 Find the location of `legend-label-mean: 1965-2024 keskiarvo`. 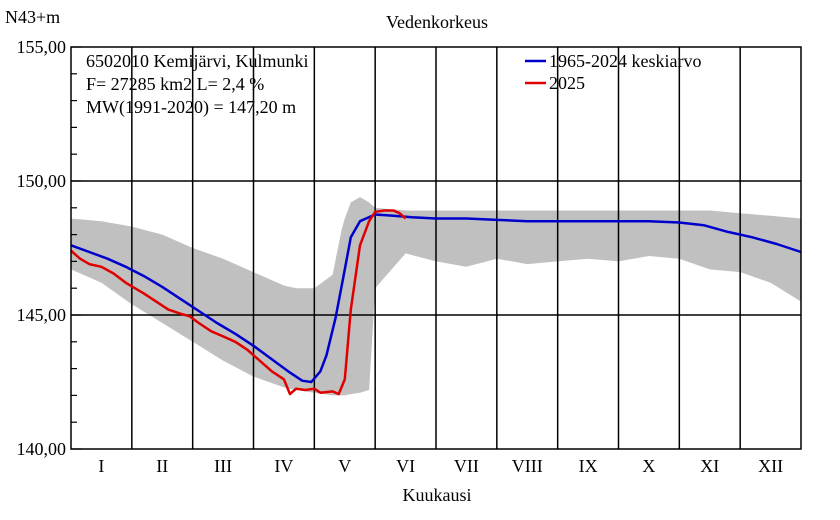

legend-label-mean: 1965-2024 keskiarvo is located at coordinates (625, 61).